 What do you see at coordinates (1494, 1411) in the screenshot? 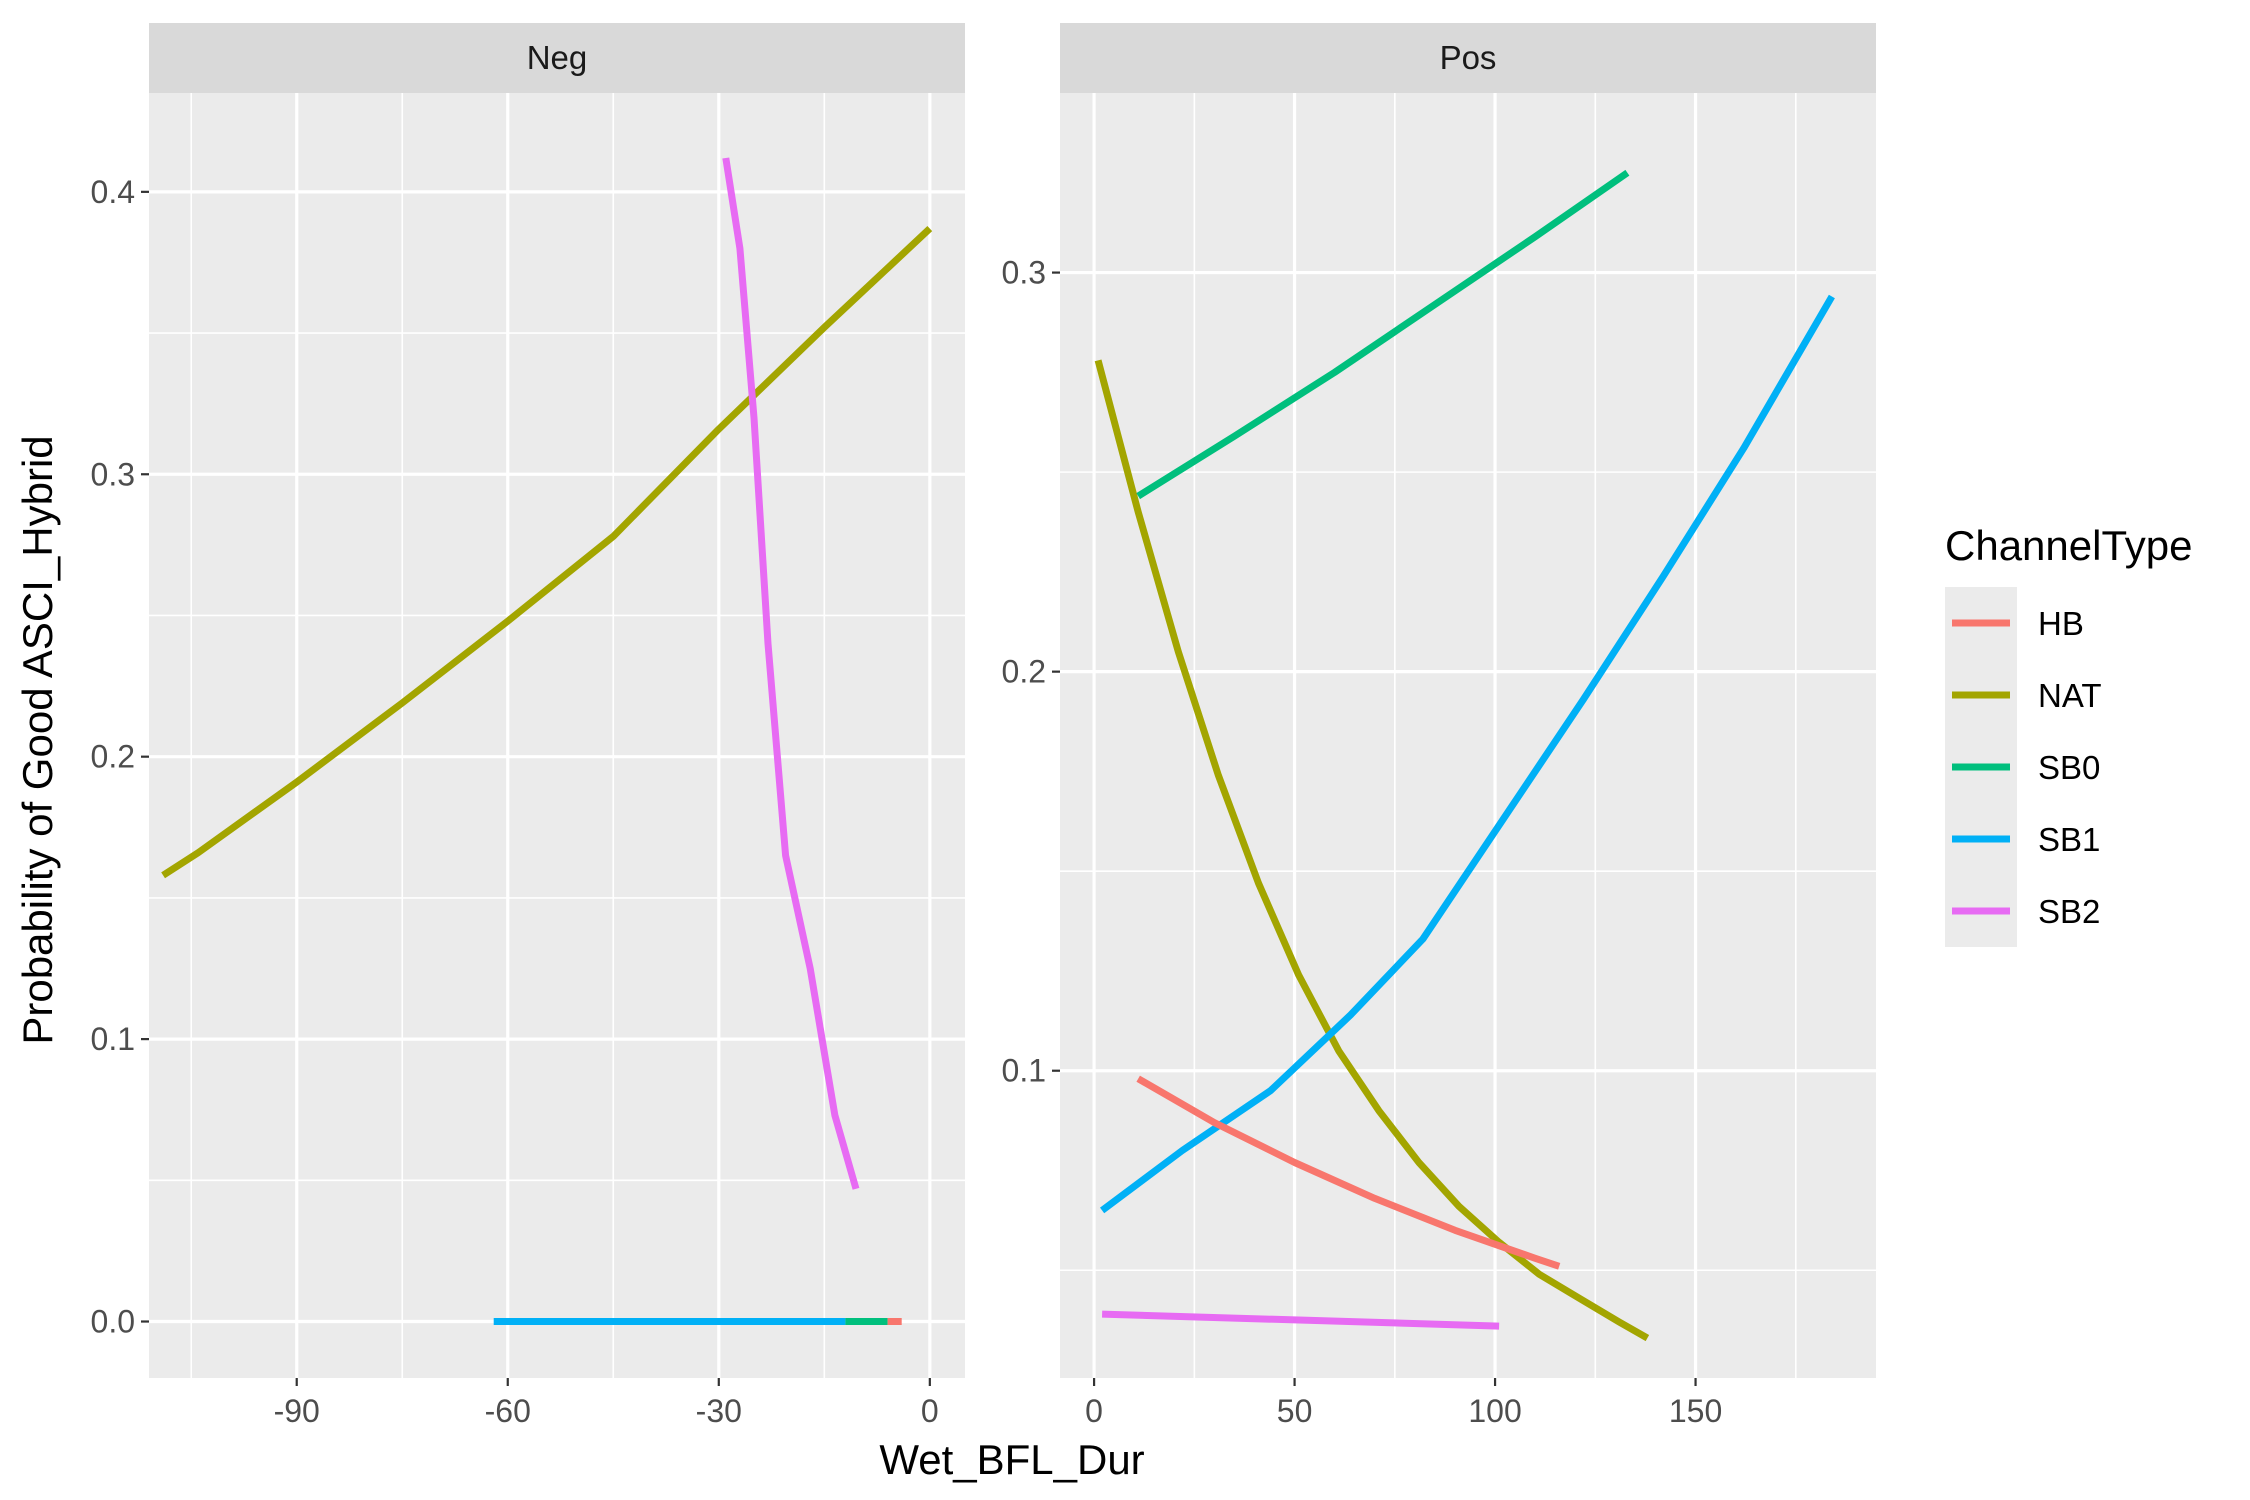
I see `x-tick-label: 100` at bounding box center [1494, 1411].